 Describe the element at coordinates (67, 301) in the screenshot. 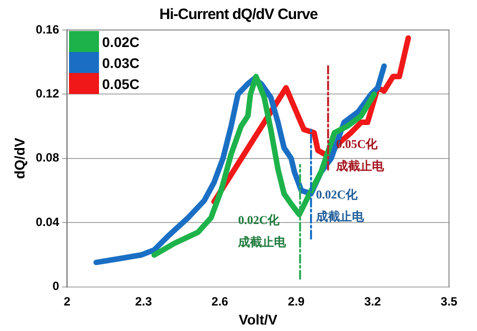

I see `x-tick-label: 2` at that location.